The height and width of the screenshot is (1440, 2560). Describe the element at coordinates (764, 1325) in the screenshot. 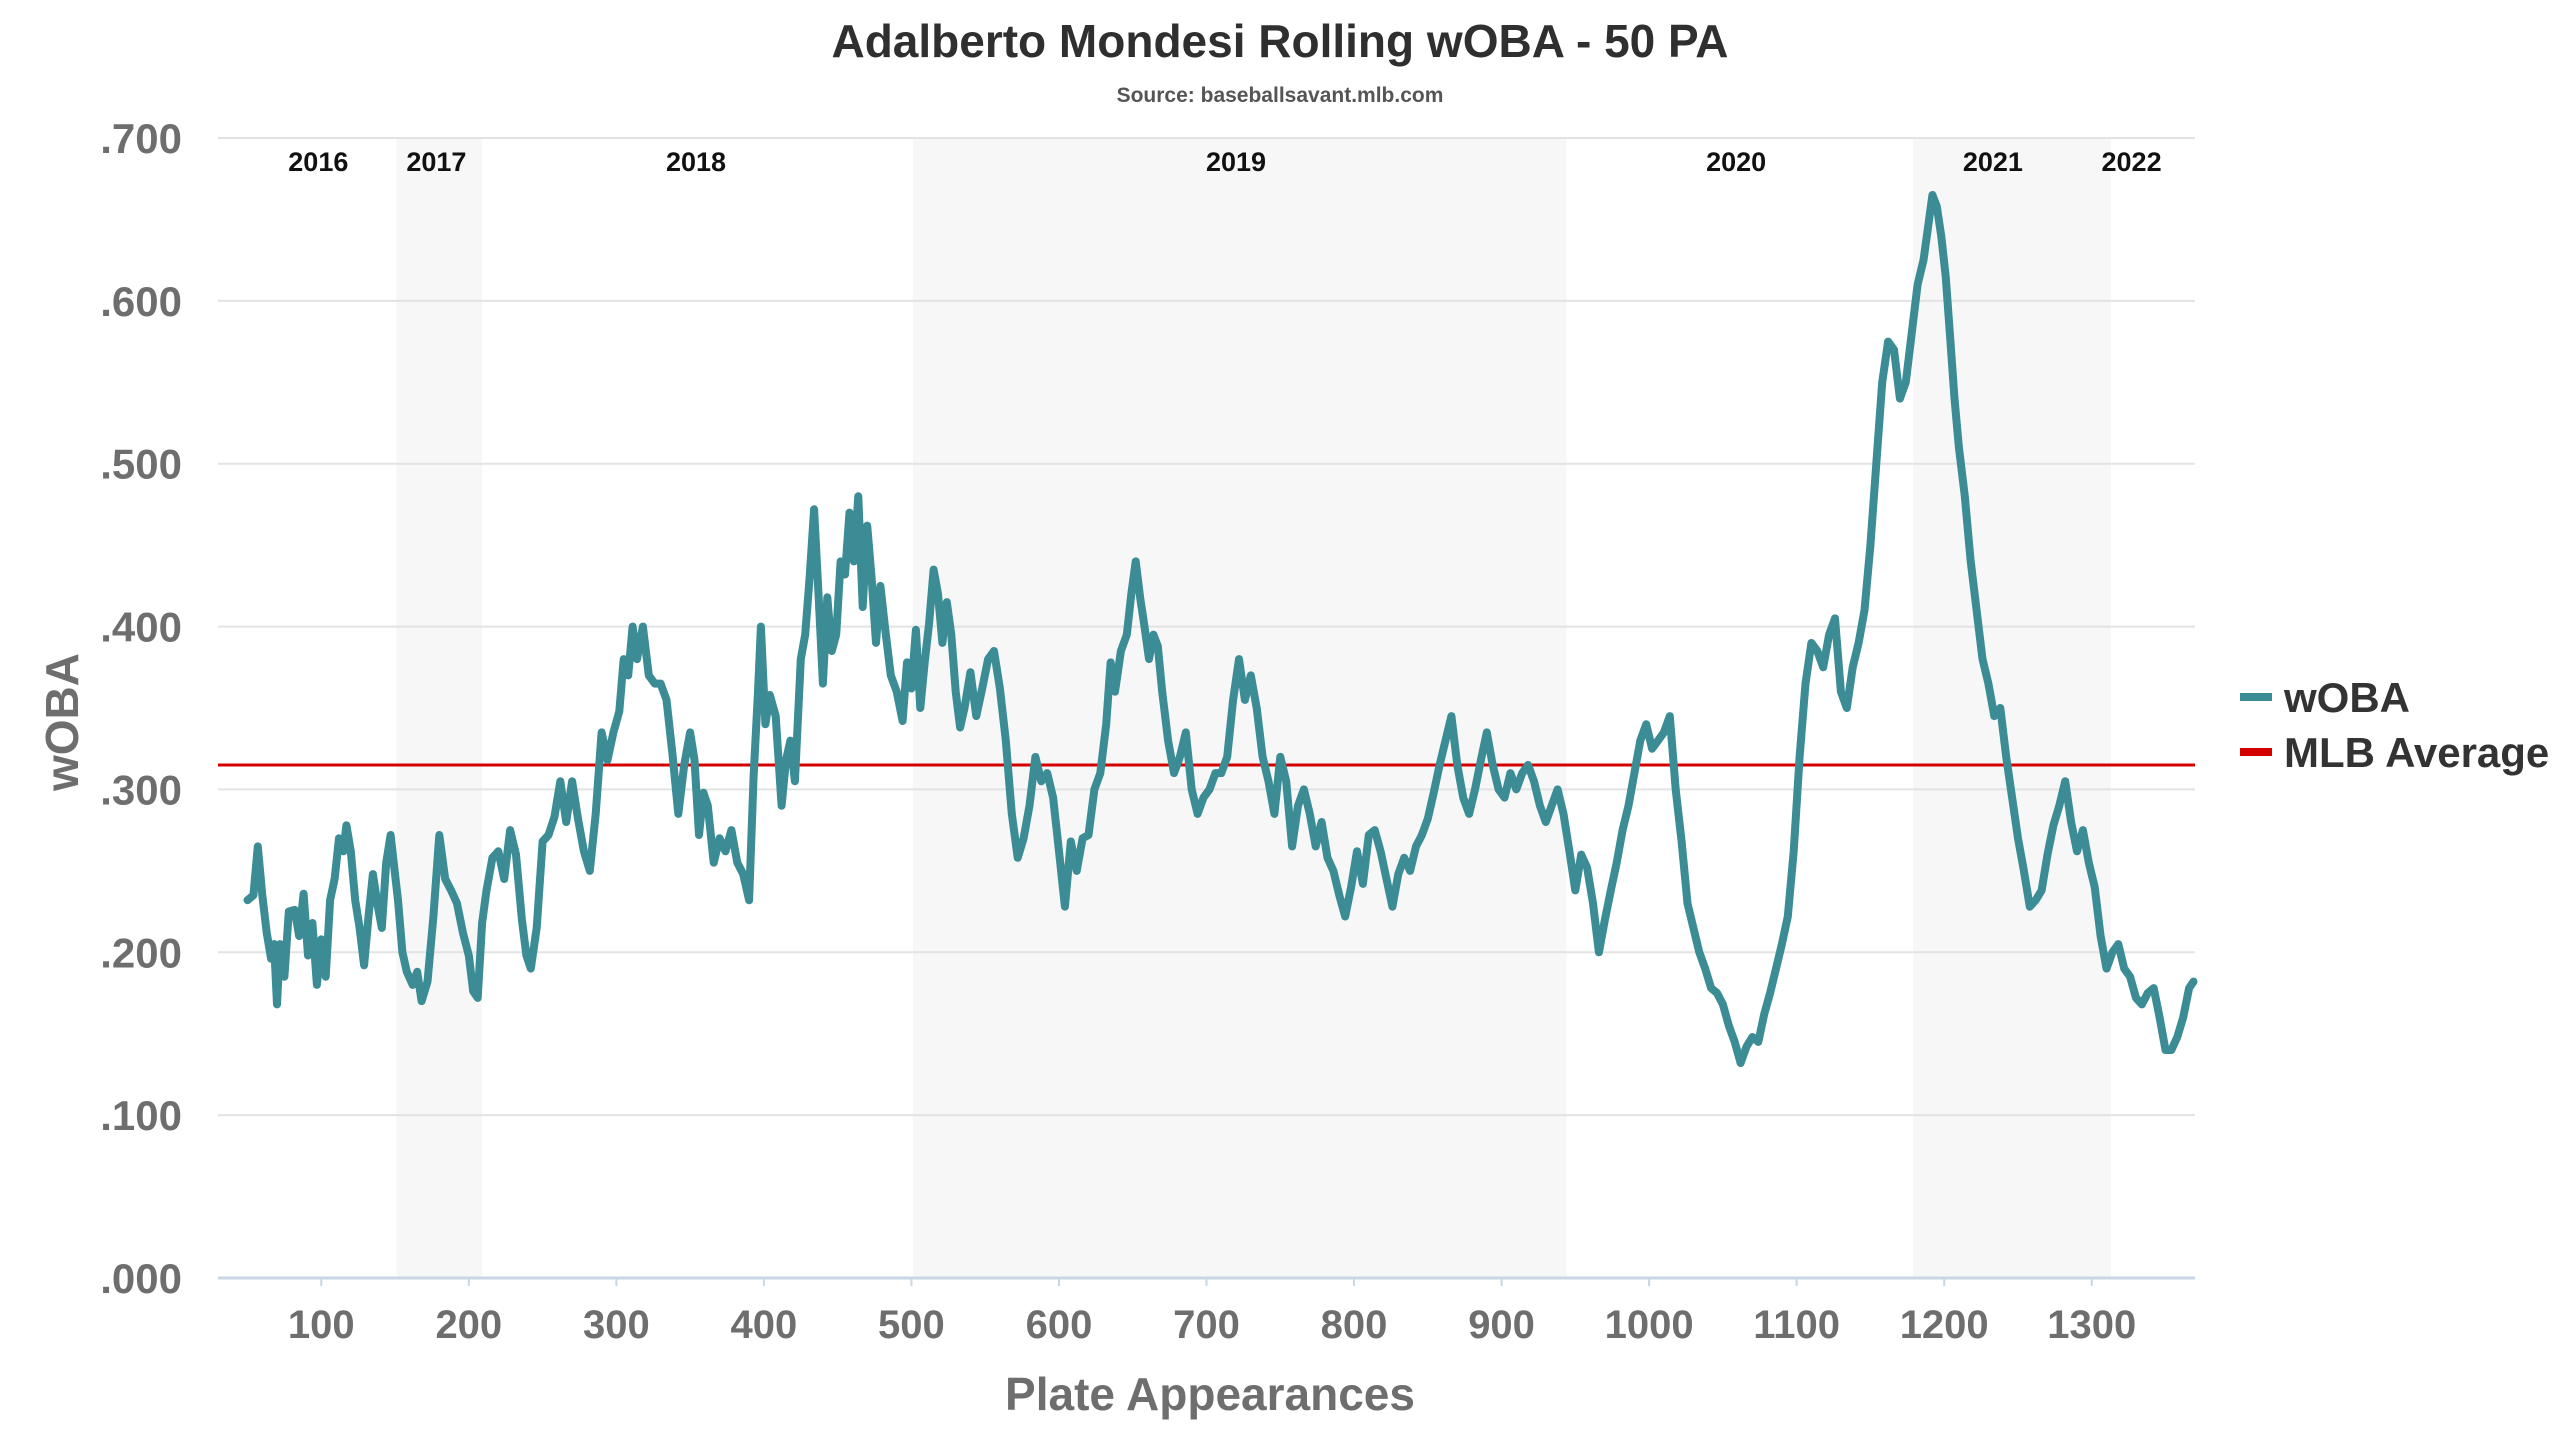

I see `x-tick-label: 400` at that location.